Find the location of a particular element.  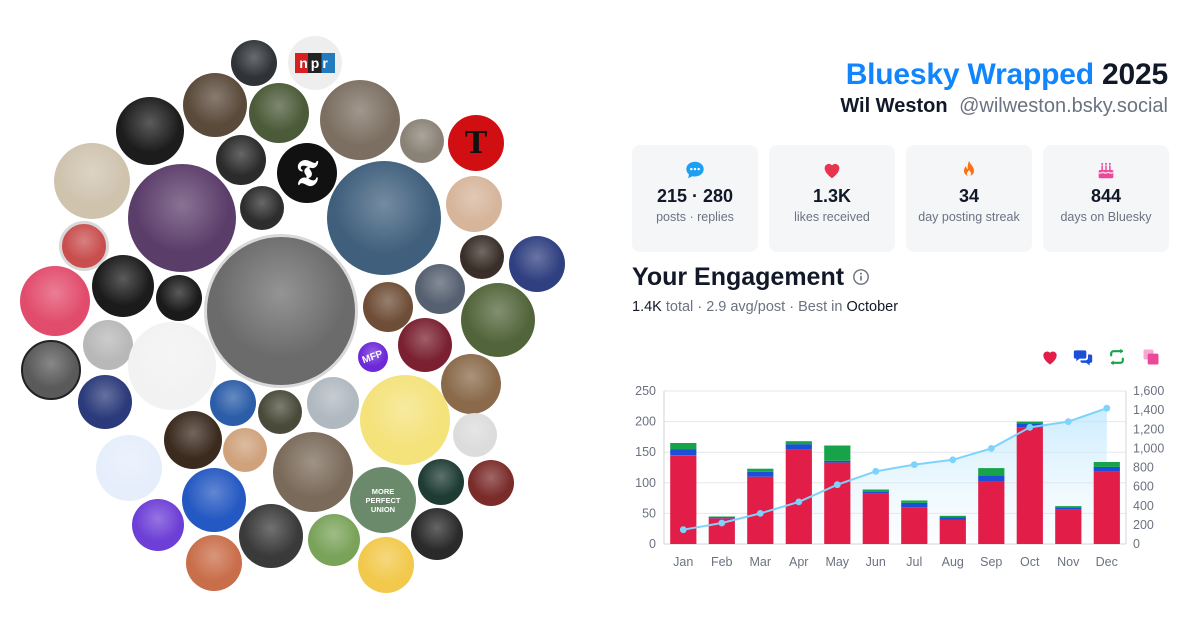

avatar-blonde-woman is located at coordinates (92, 181).